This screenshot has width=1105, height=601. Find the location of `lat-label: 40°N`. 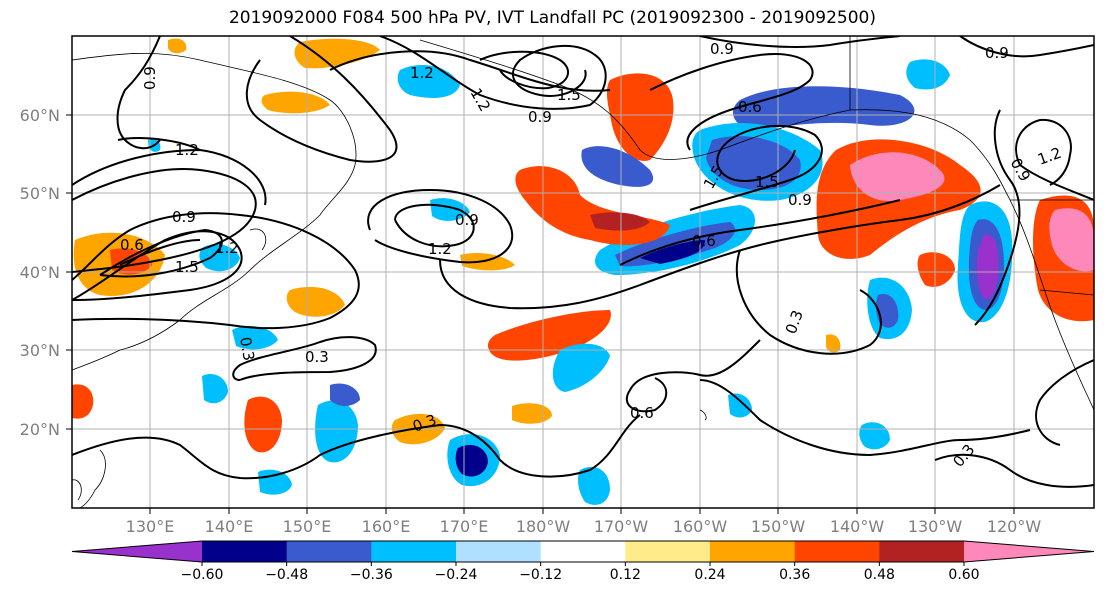

lat-label: 40°N is located at coordinates (40, 272).